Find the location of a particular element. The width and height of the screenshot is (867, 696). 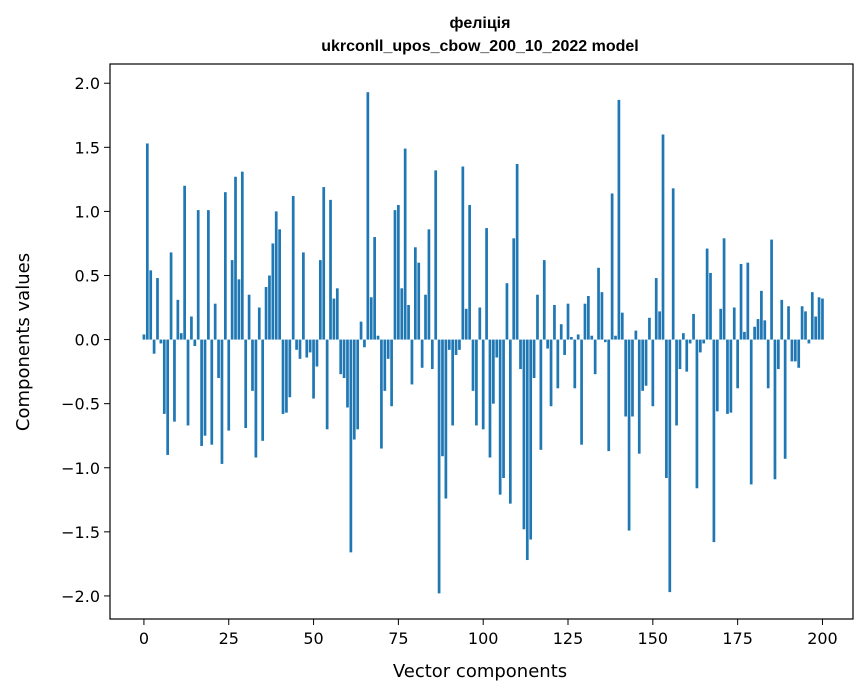

y-tick-label: 0.0 is located at coordinates (87, 340).